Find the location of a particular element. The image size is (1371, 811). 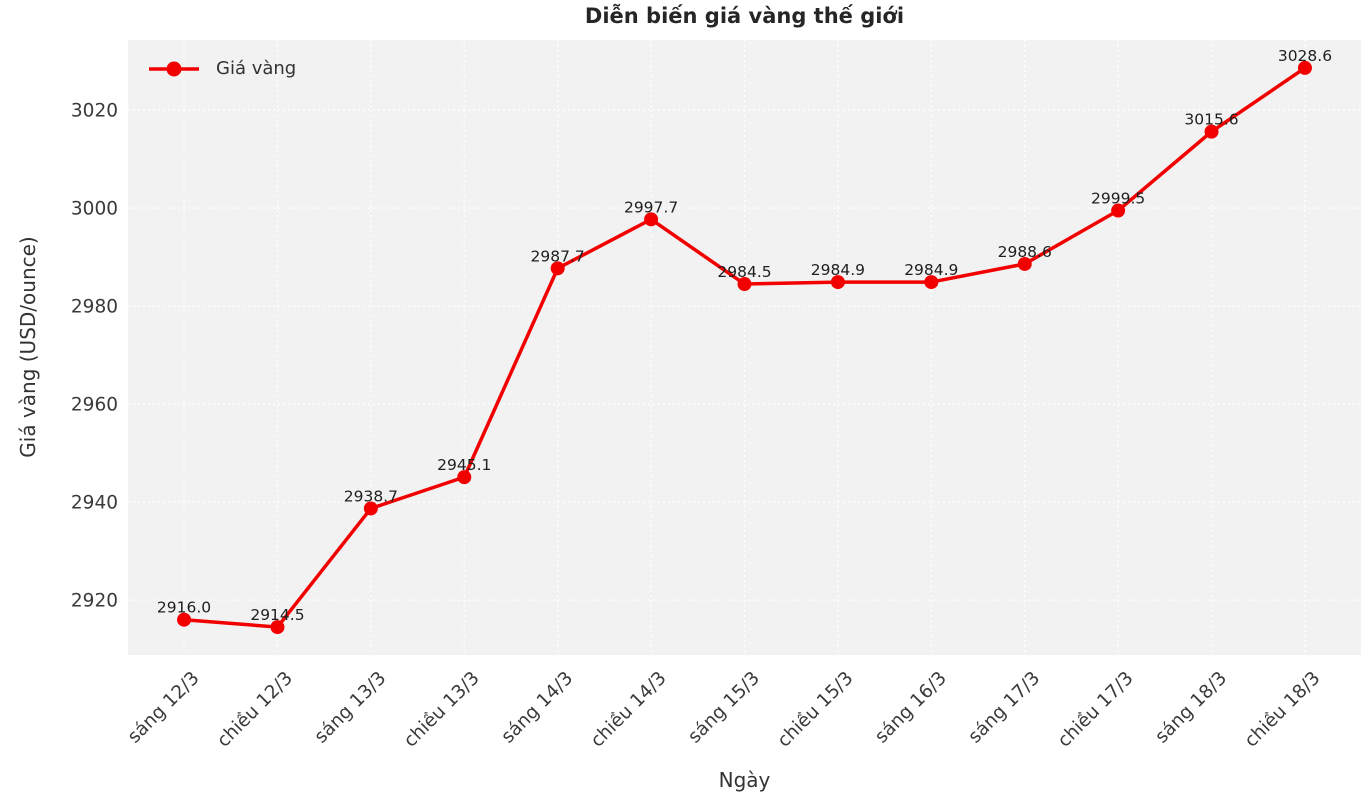

x-tick-label: chiều 14/3 is located at coordinates (629, 710).